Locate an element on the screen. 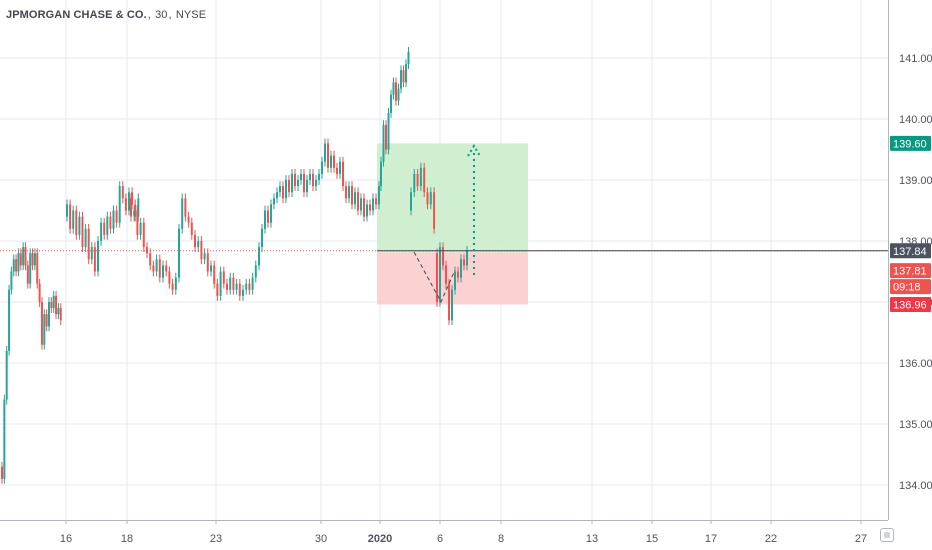  x-tick-label: 16 is located at coordinates (66, 539).